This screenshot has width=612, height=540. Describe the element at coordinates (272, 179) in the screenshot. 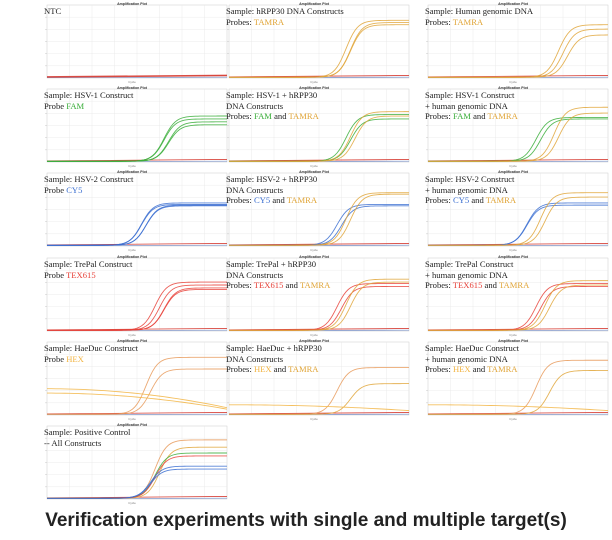

I see `sample-label-line: Sample: HSV-2 + hRPP30` at that location.